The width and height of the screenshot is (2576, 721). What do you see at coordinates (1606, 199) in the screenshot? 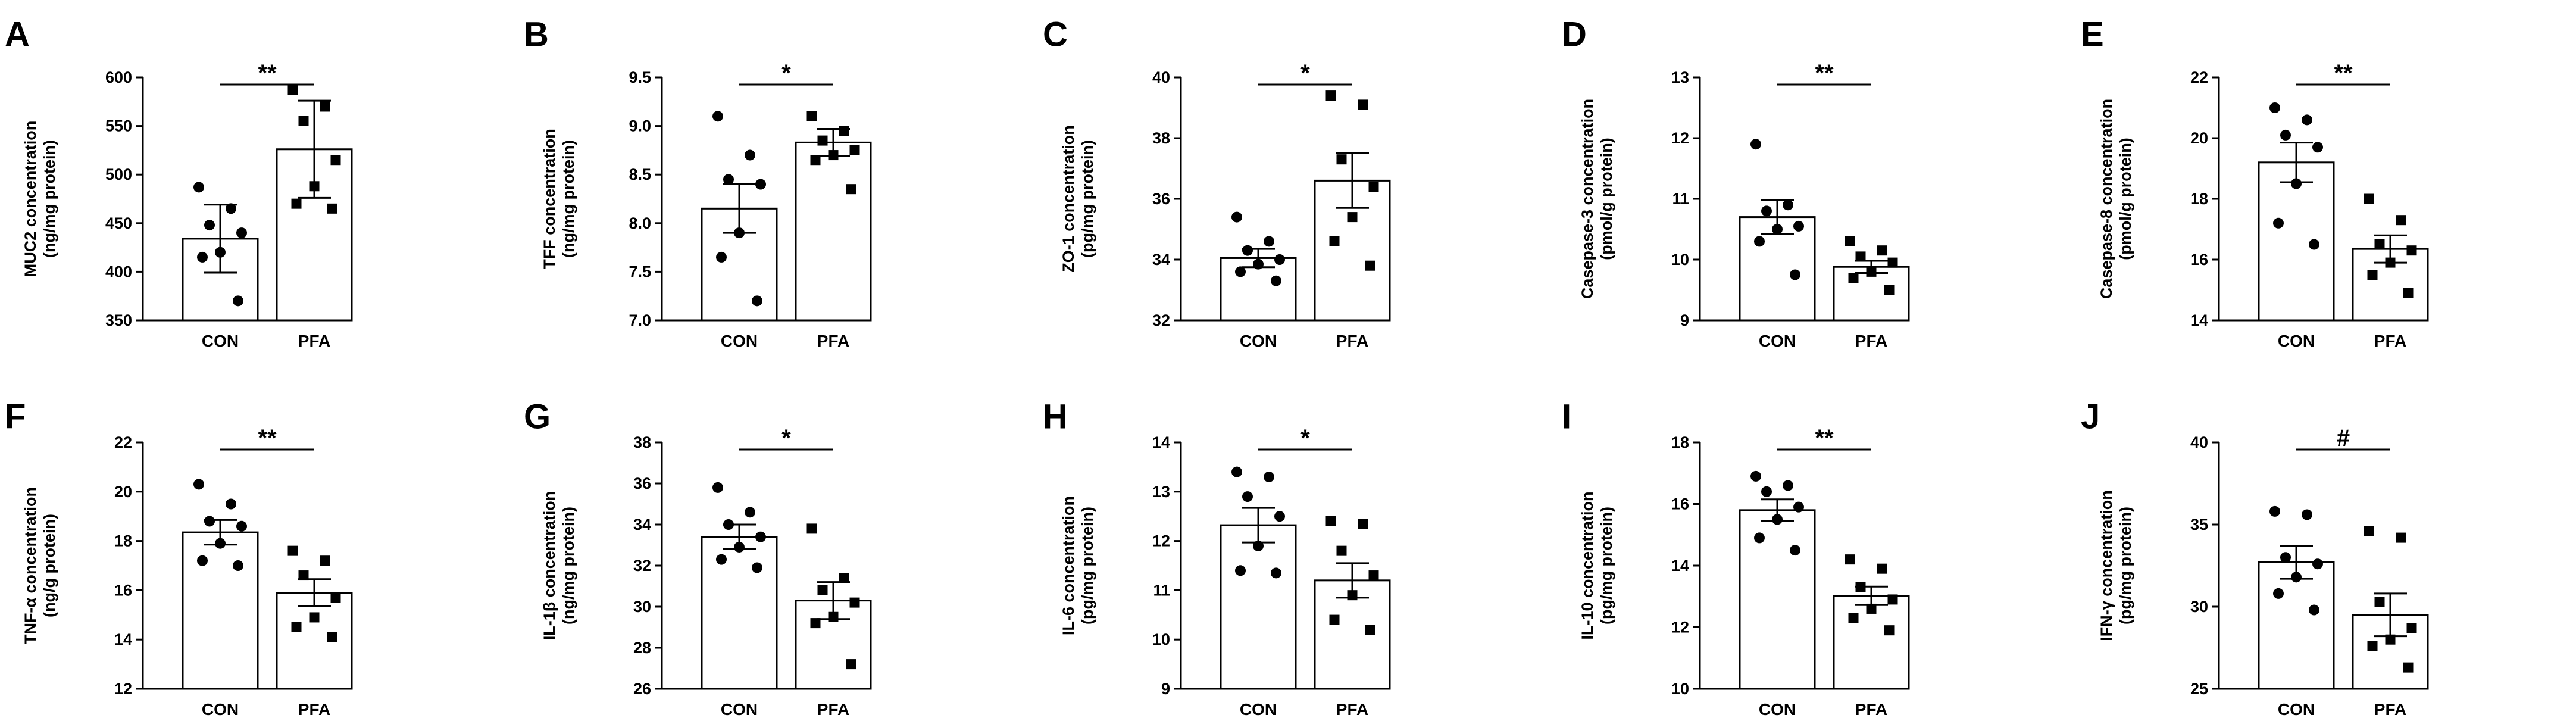
I see `chart-d-ylabel-line-2: (pmol/g protein)` at bounding box center [1606, 199].